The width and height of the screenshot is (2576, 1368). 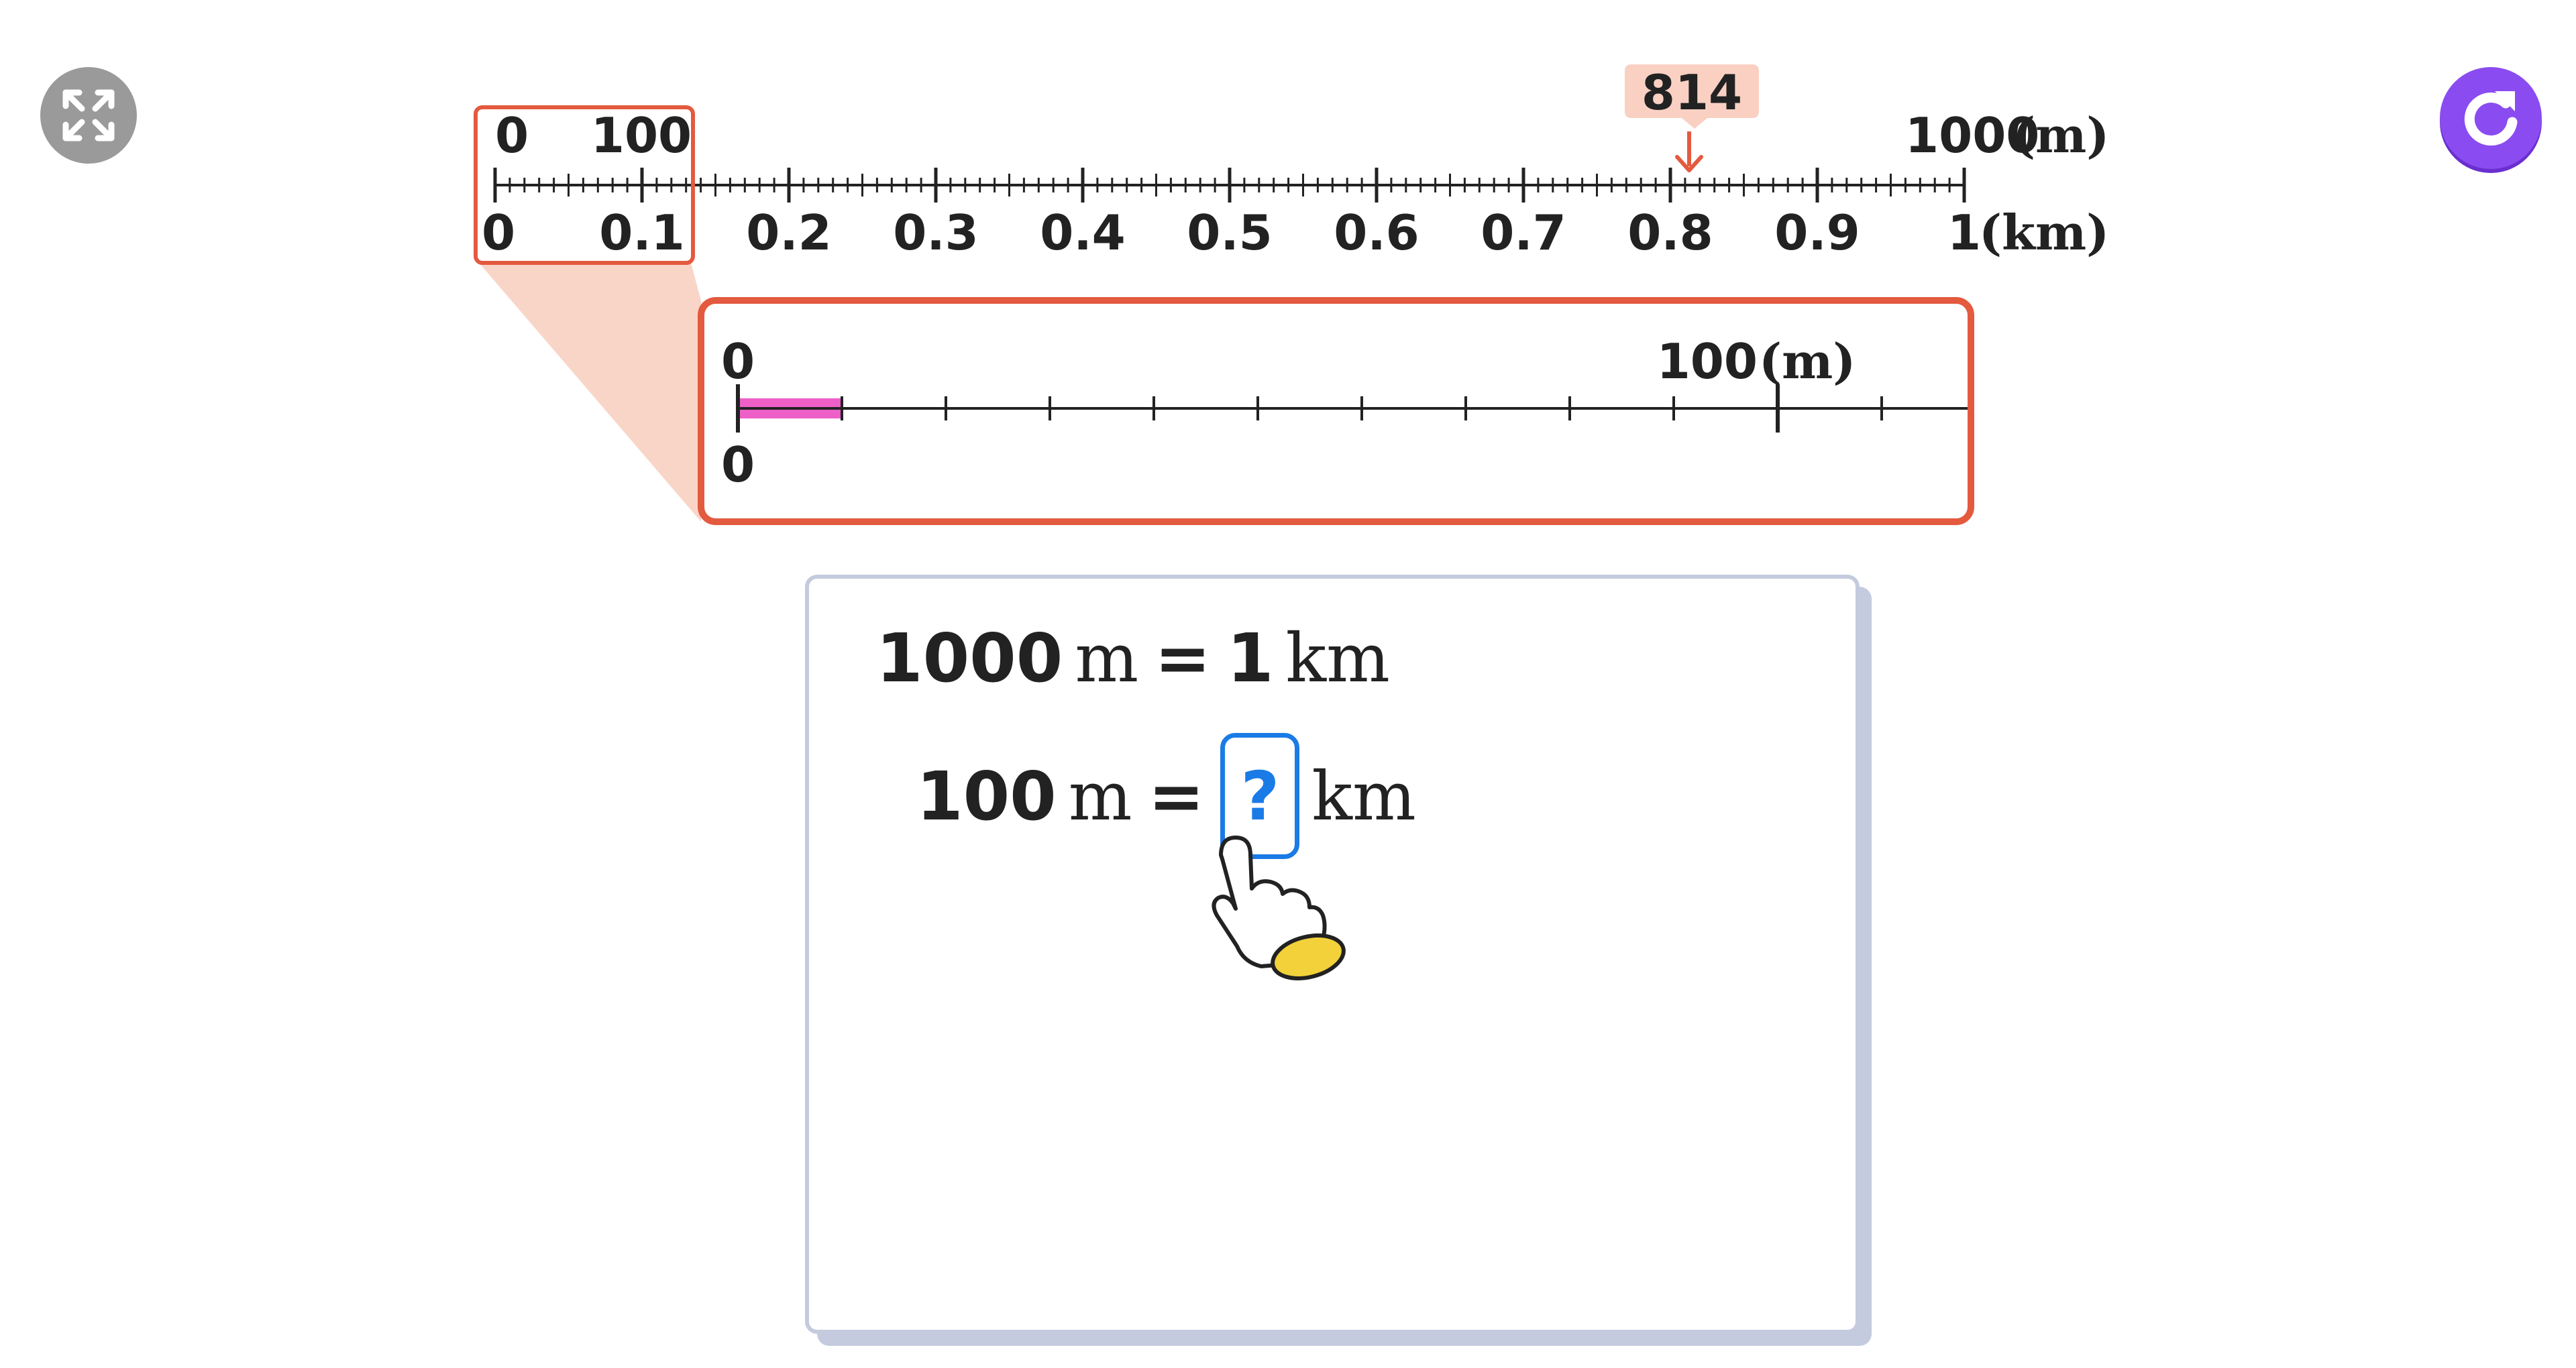 I want to click on zoom-top-start-label: 0, so click(x=738, y=361).